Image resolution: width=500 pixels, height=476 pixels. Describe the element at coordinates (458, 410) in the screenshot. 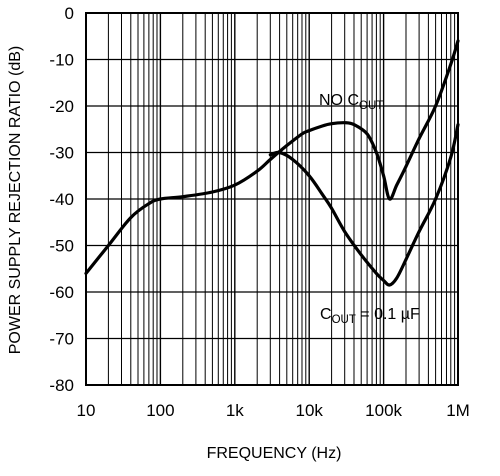

I see `x-tick-label: 1M` at that location.